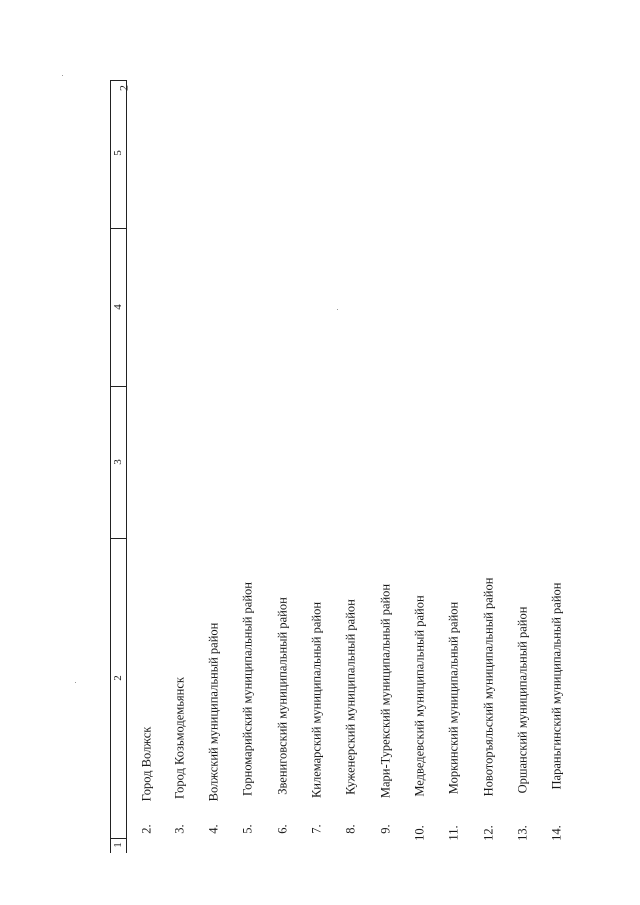  I want to click on municipality-name: Куженерский муниципальный район, so click(350, 697).